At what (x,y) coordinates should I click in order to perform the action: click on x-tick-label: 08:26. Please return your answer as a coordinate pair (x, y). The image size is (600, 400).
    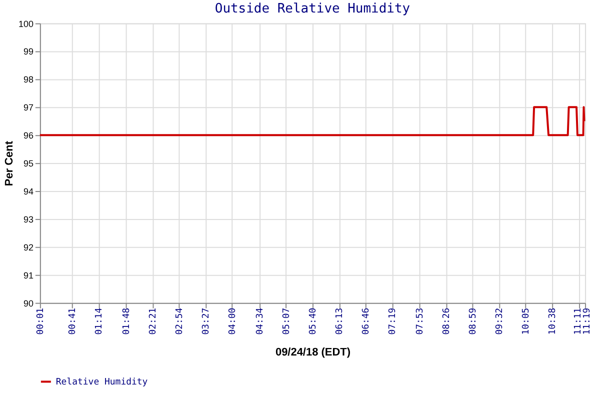
    Looking at the image, I should click on (447, 321).